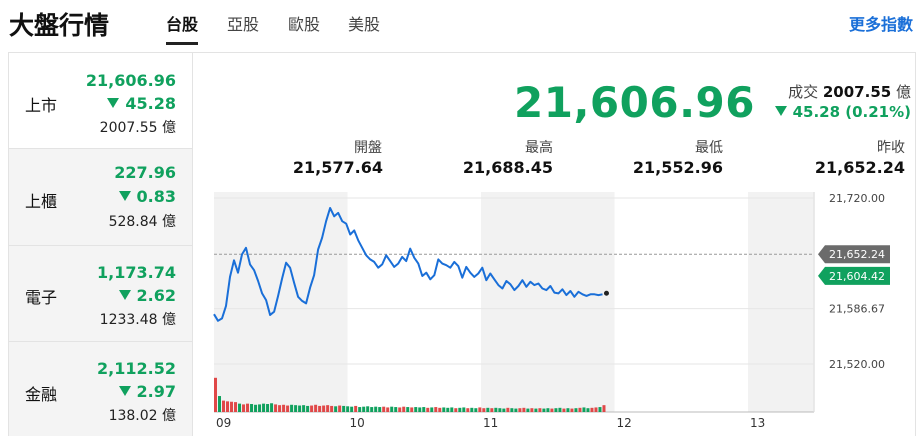  I want to click on more-indices-link: 更多指數, so click(880, 24).